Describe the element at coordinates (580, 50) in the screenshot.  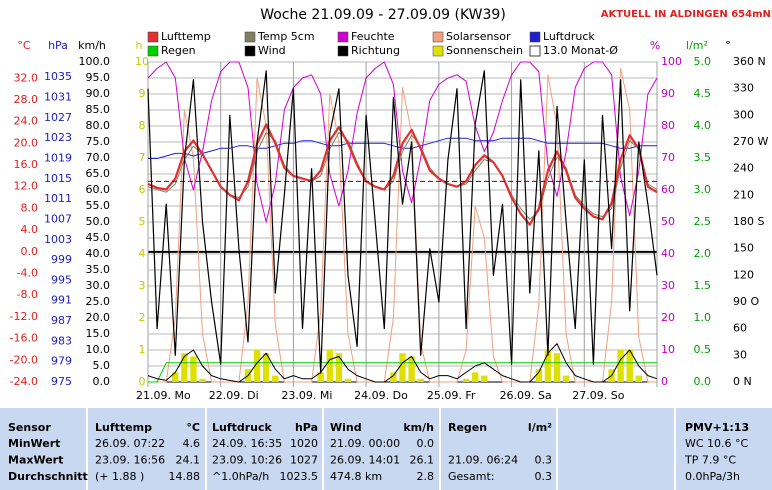
I see `legend-label: 13.0 Monat-Ø` at that location.